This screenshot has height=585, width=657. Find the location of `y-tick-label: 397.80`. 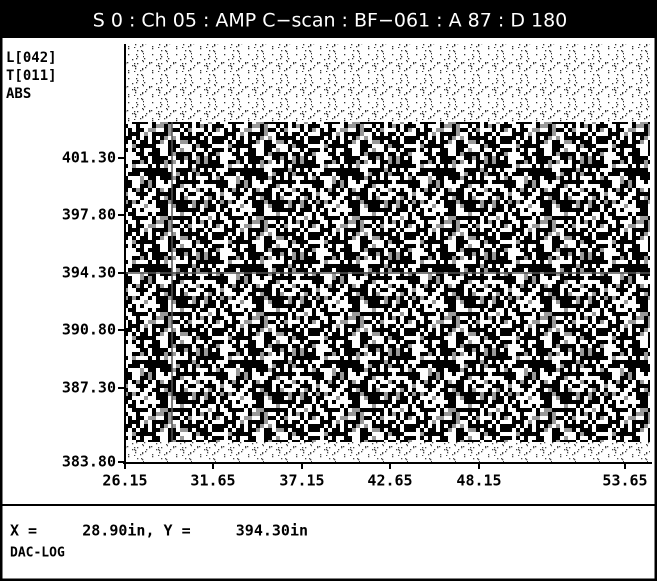

y-tick-label: 397.80 is located at coordinates (89, 215).